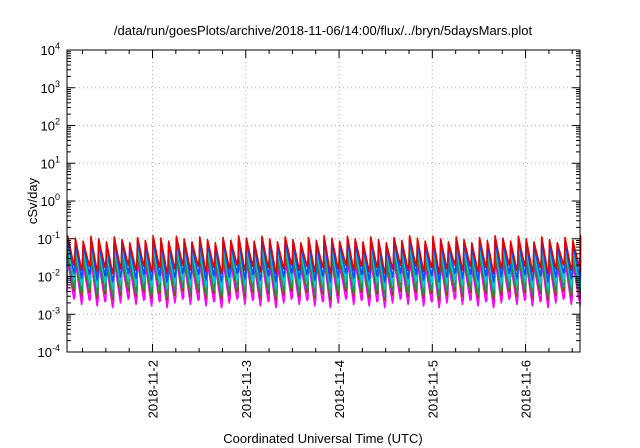  I want to click on y-tick-exponent: -3, so click(56, 310).